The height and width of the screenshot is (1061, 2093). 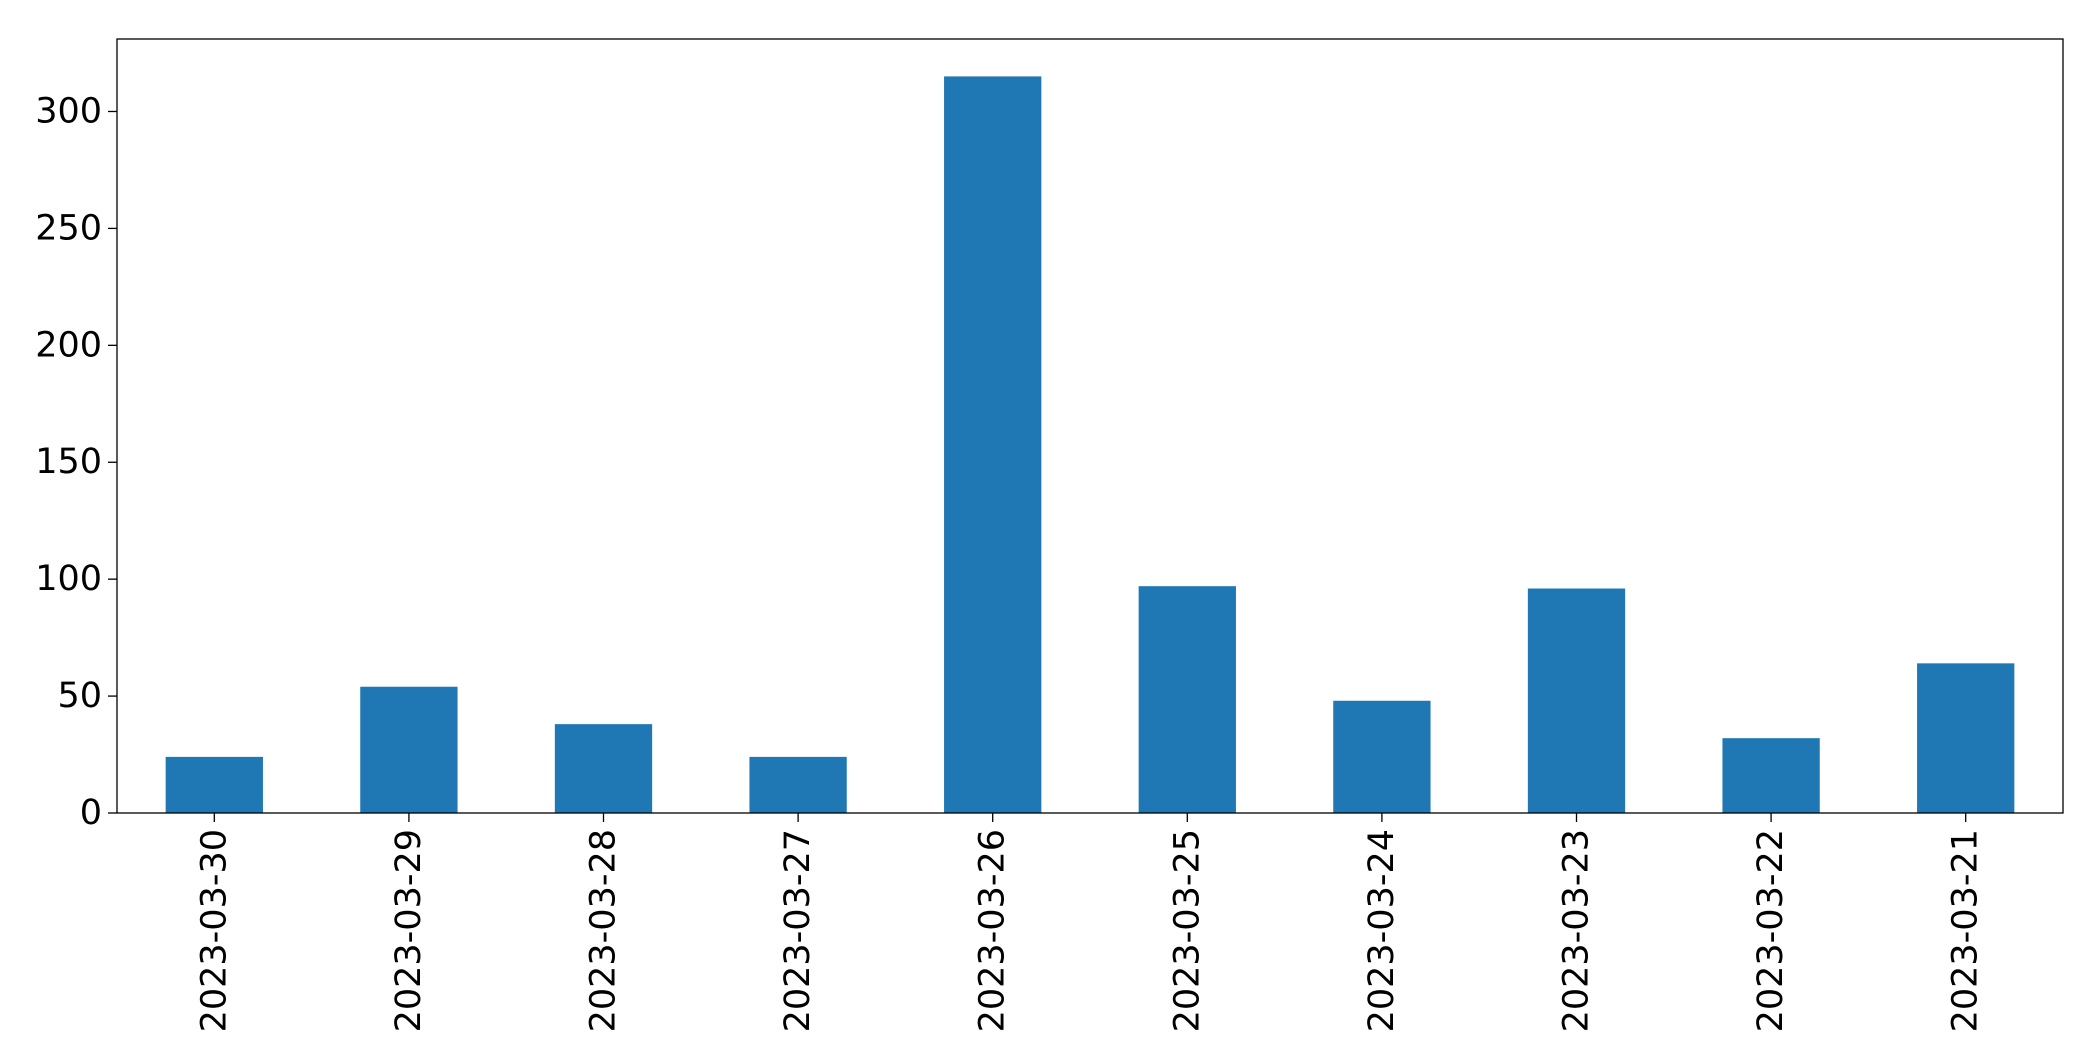 I want to click on x-tick-label: 2023-03-22, so click(x=1771, y=930).